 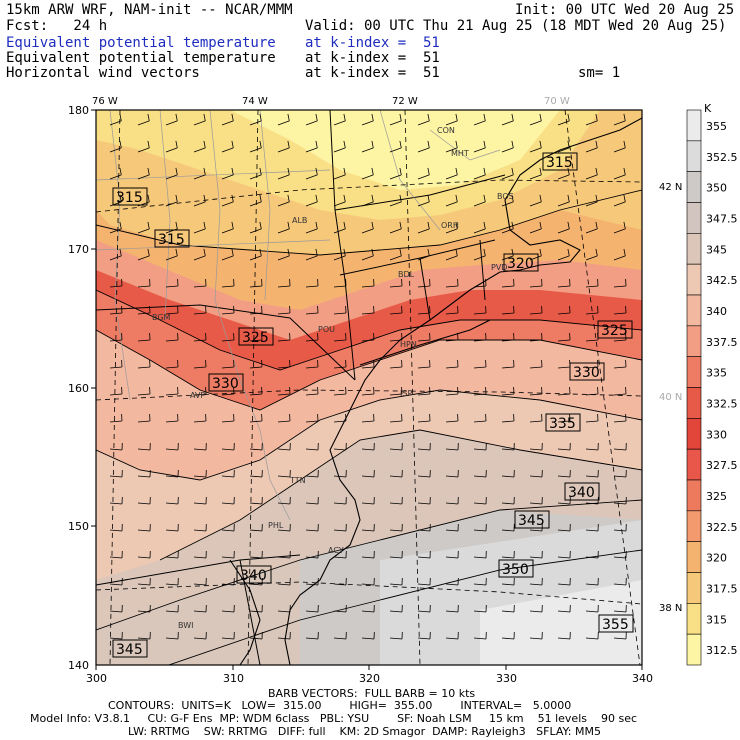 What do you see at coordinates (722, 465) in the screenshot?
I see `colorbar-level-label: 327.5` at bounding box center [722, 465].